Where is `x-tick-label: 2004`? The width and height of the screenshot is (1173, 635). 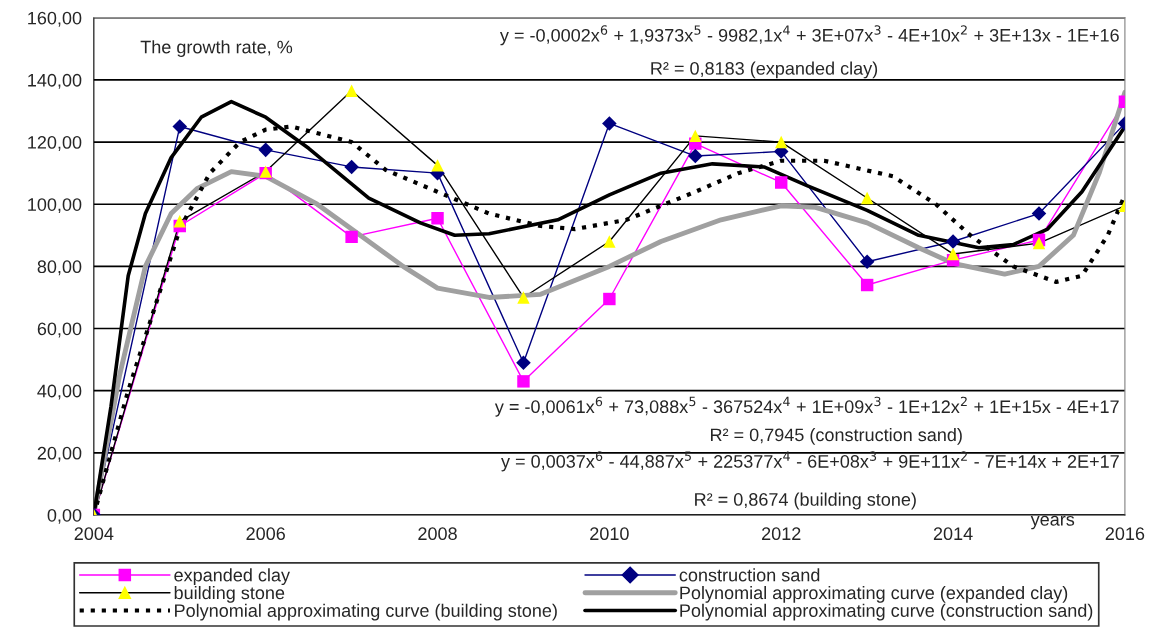 x-tick-label: 2004 is located at coordinates (94, 534).